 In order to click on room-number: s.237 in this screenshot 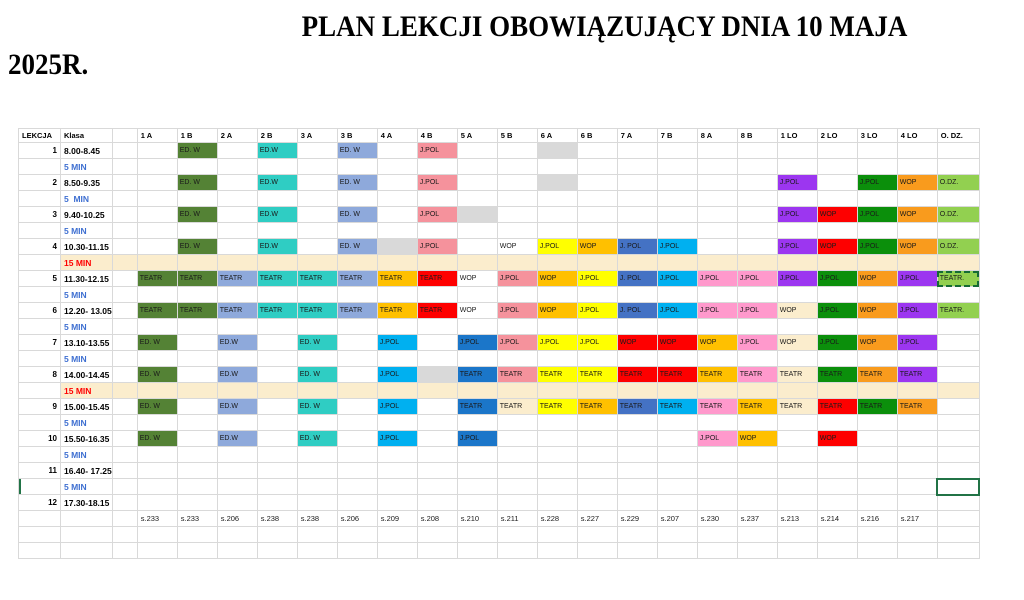, I will do `click(757, 518)`.